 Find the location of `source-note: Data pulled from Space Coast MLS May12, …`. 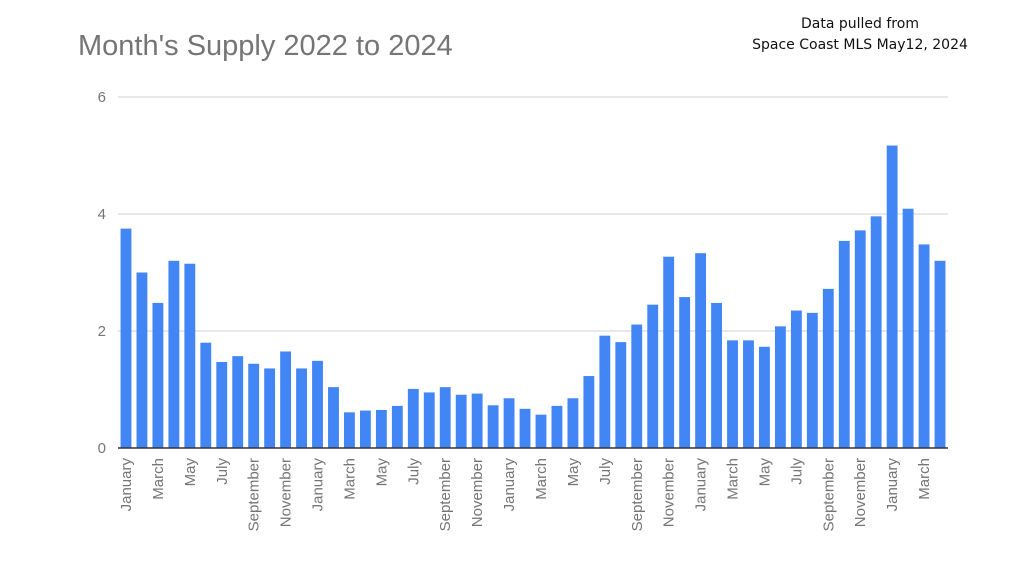

source-note: Data pulled from Space Coast MLS May12, … is located at coordinates (860, 35).